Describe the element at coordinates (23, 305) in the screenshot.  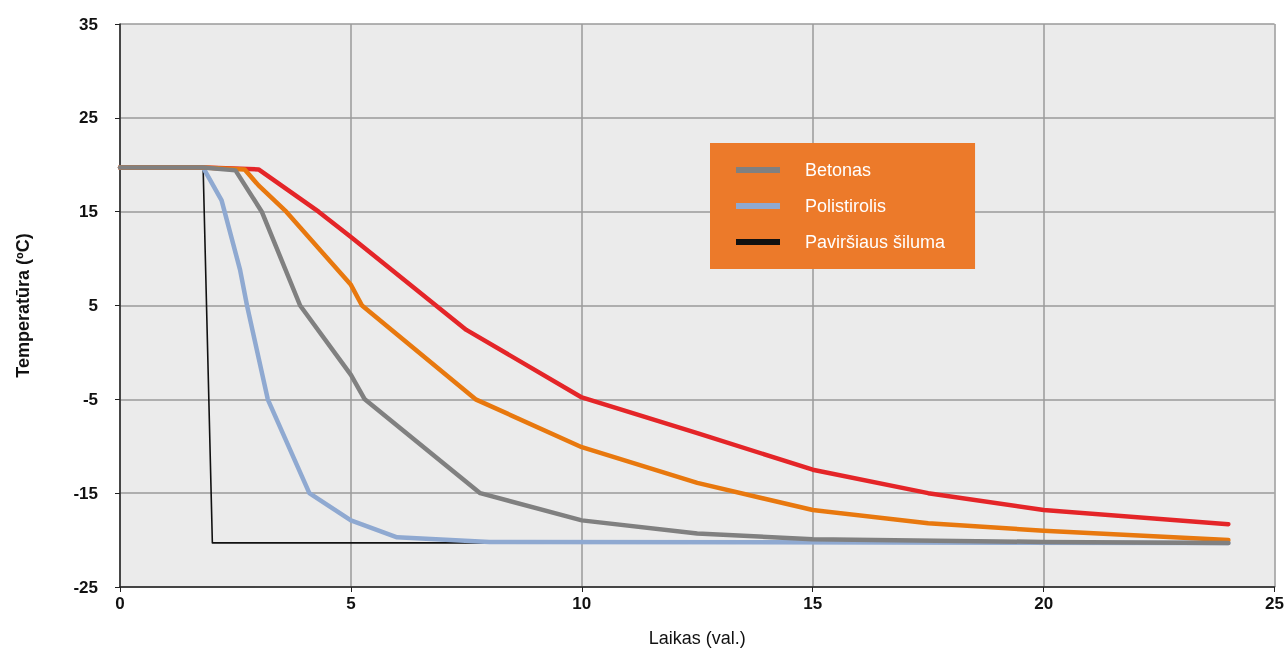
I see `y-axis-title: Temperatūra (ºC)` at that location.